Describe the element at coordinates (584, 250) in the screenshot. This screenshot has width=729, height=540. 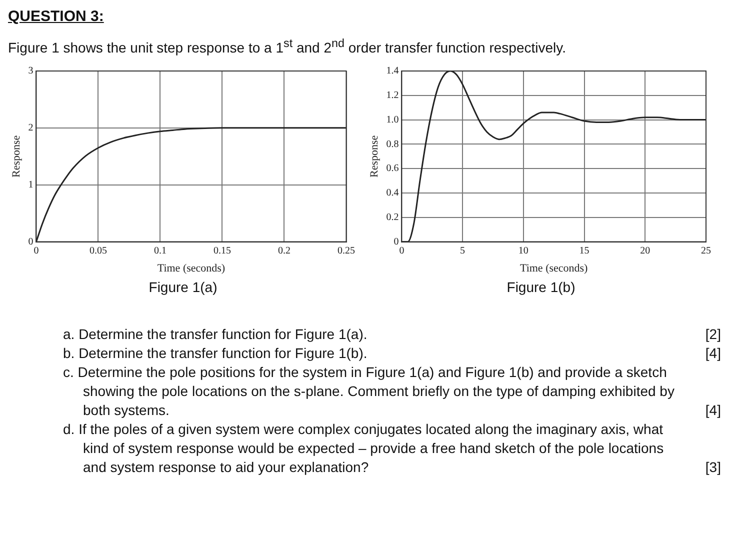
I see `x-tick-label: 15` at that location.